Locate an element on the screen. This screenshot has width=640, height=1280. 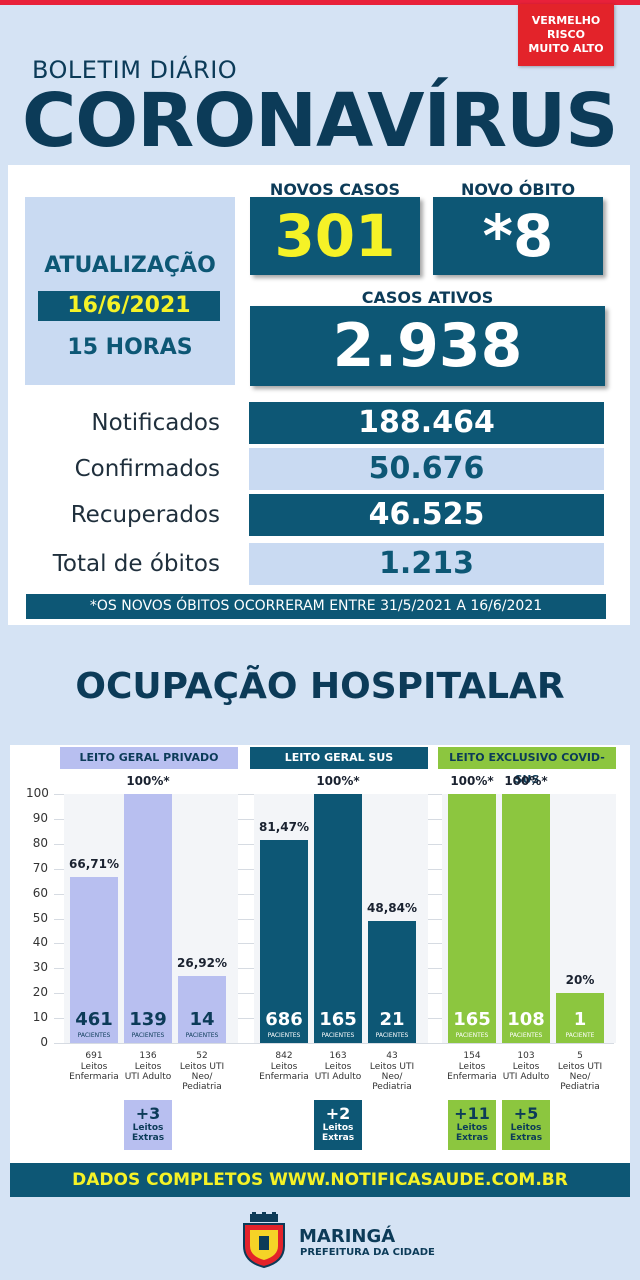
bar-bed-count: 103 is located at coordinates (526, 1056).